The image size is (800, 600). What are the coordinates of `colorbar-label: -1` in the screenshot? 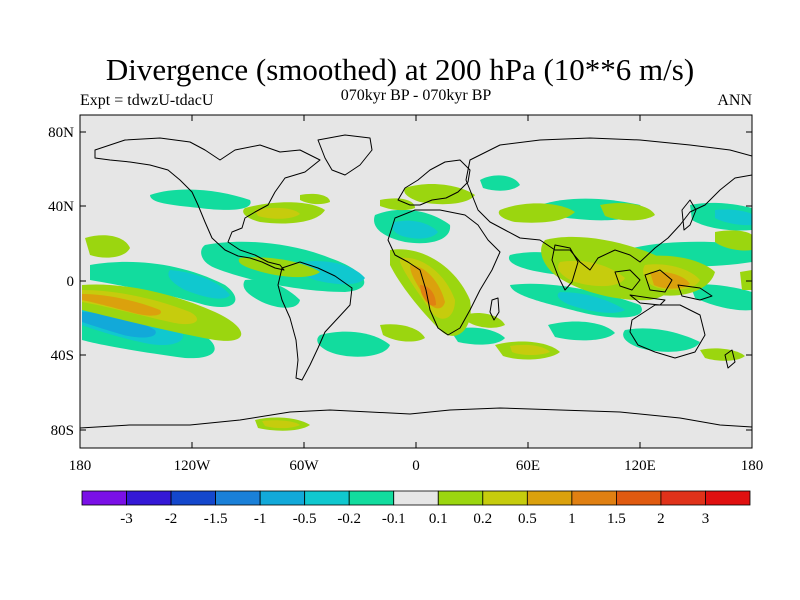 It's located at (260, 519).